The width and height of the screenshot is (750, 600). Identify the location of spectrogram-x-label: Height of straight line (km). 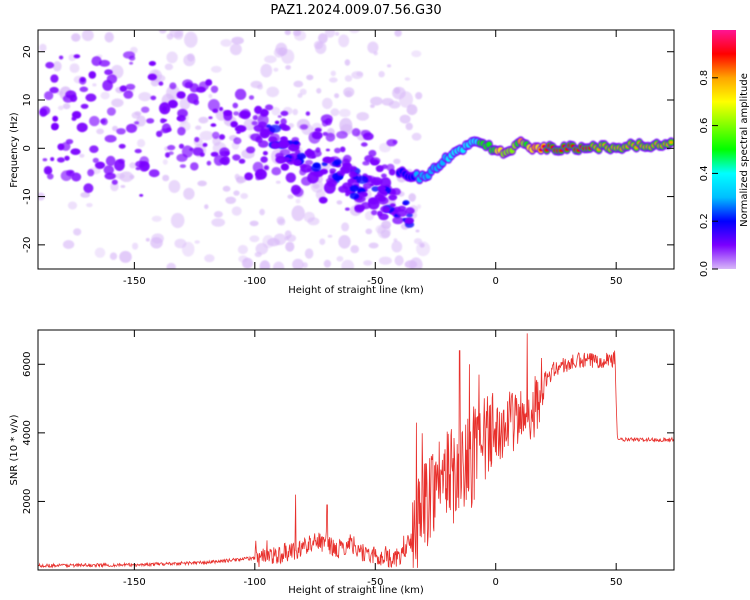
(356, 290).